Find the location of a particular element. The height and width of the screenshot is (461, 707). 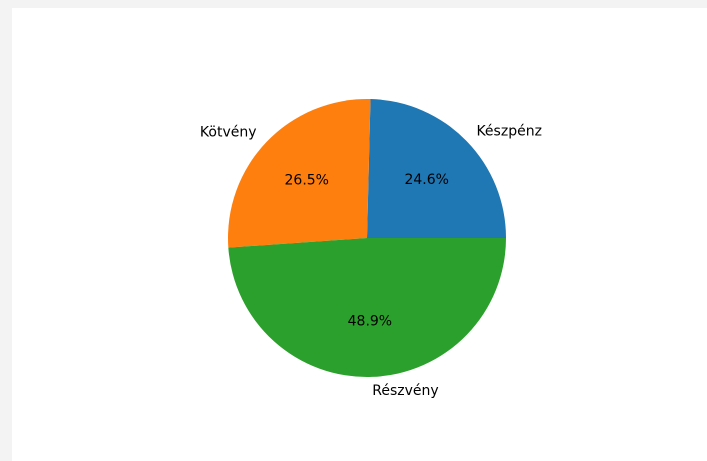

percent-label-reszveny: 48.9% is located at coordinates (370, 321).